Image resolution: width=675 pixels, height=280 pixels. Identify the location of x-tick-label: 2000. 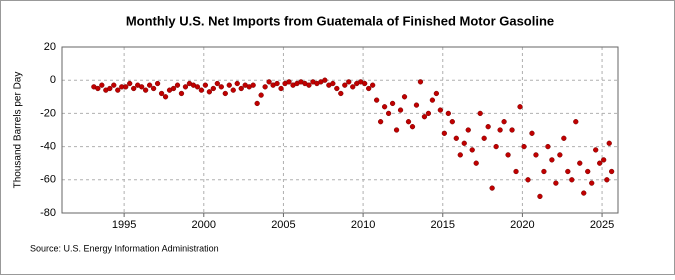
(204, 225).